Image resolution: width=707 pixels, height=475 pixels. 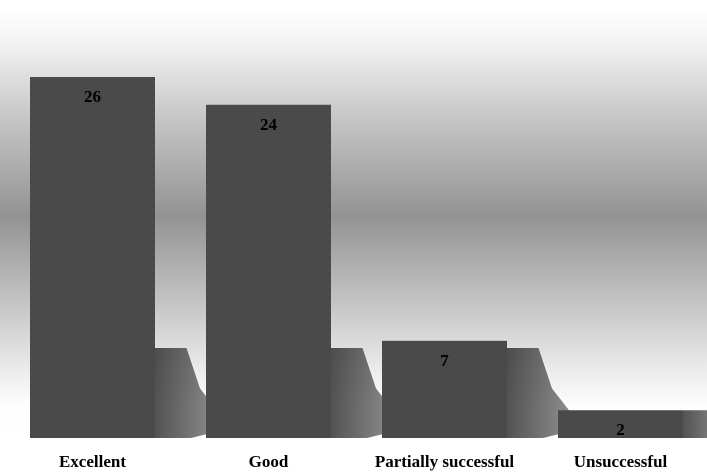 I want to click on data-label-partially-successful: 7, so click(x=444, y=360).